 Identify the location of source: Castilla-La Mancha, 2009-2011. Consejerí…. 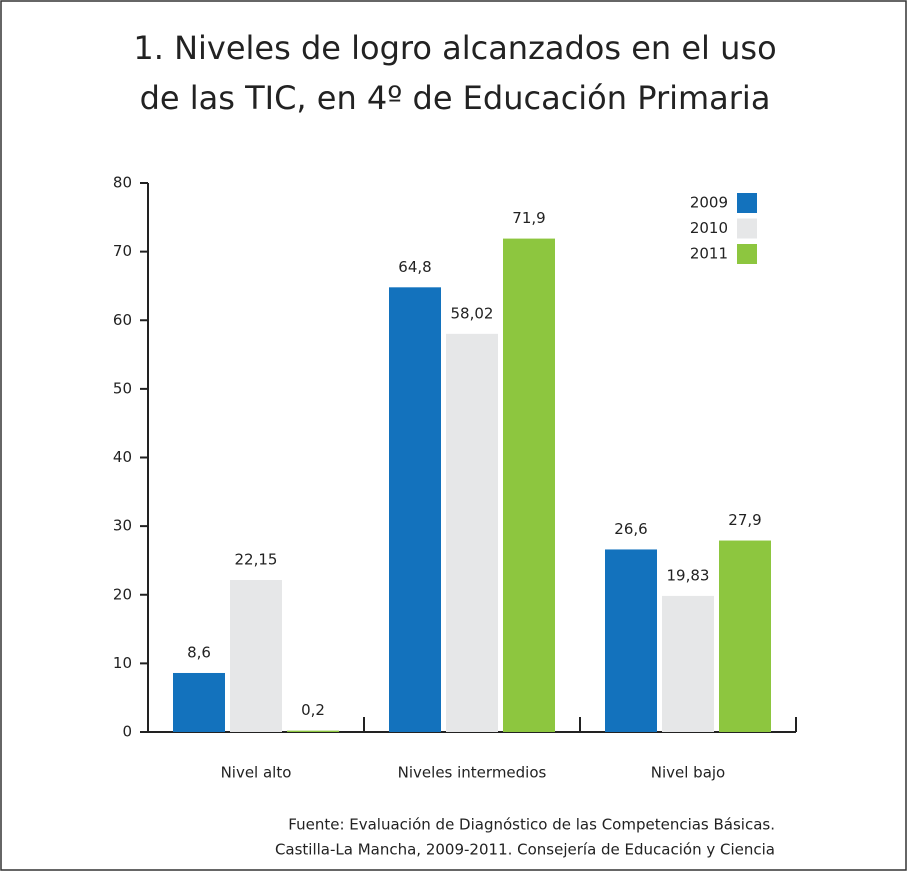
(525, 850).